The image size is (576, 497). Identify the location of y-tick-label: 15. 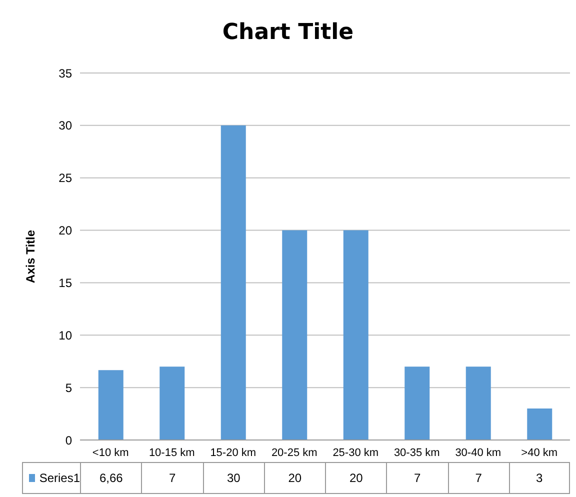
(65, 283).